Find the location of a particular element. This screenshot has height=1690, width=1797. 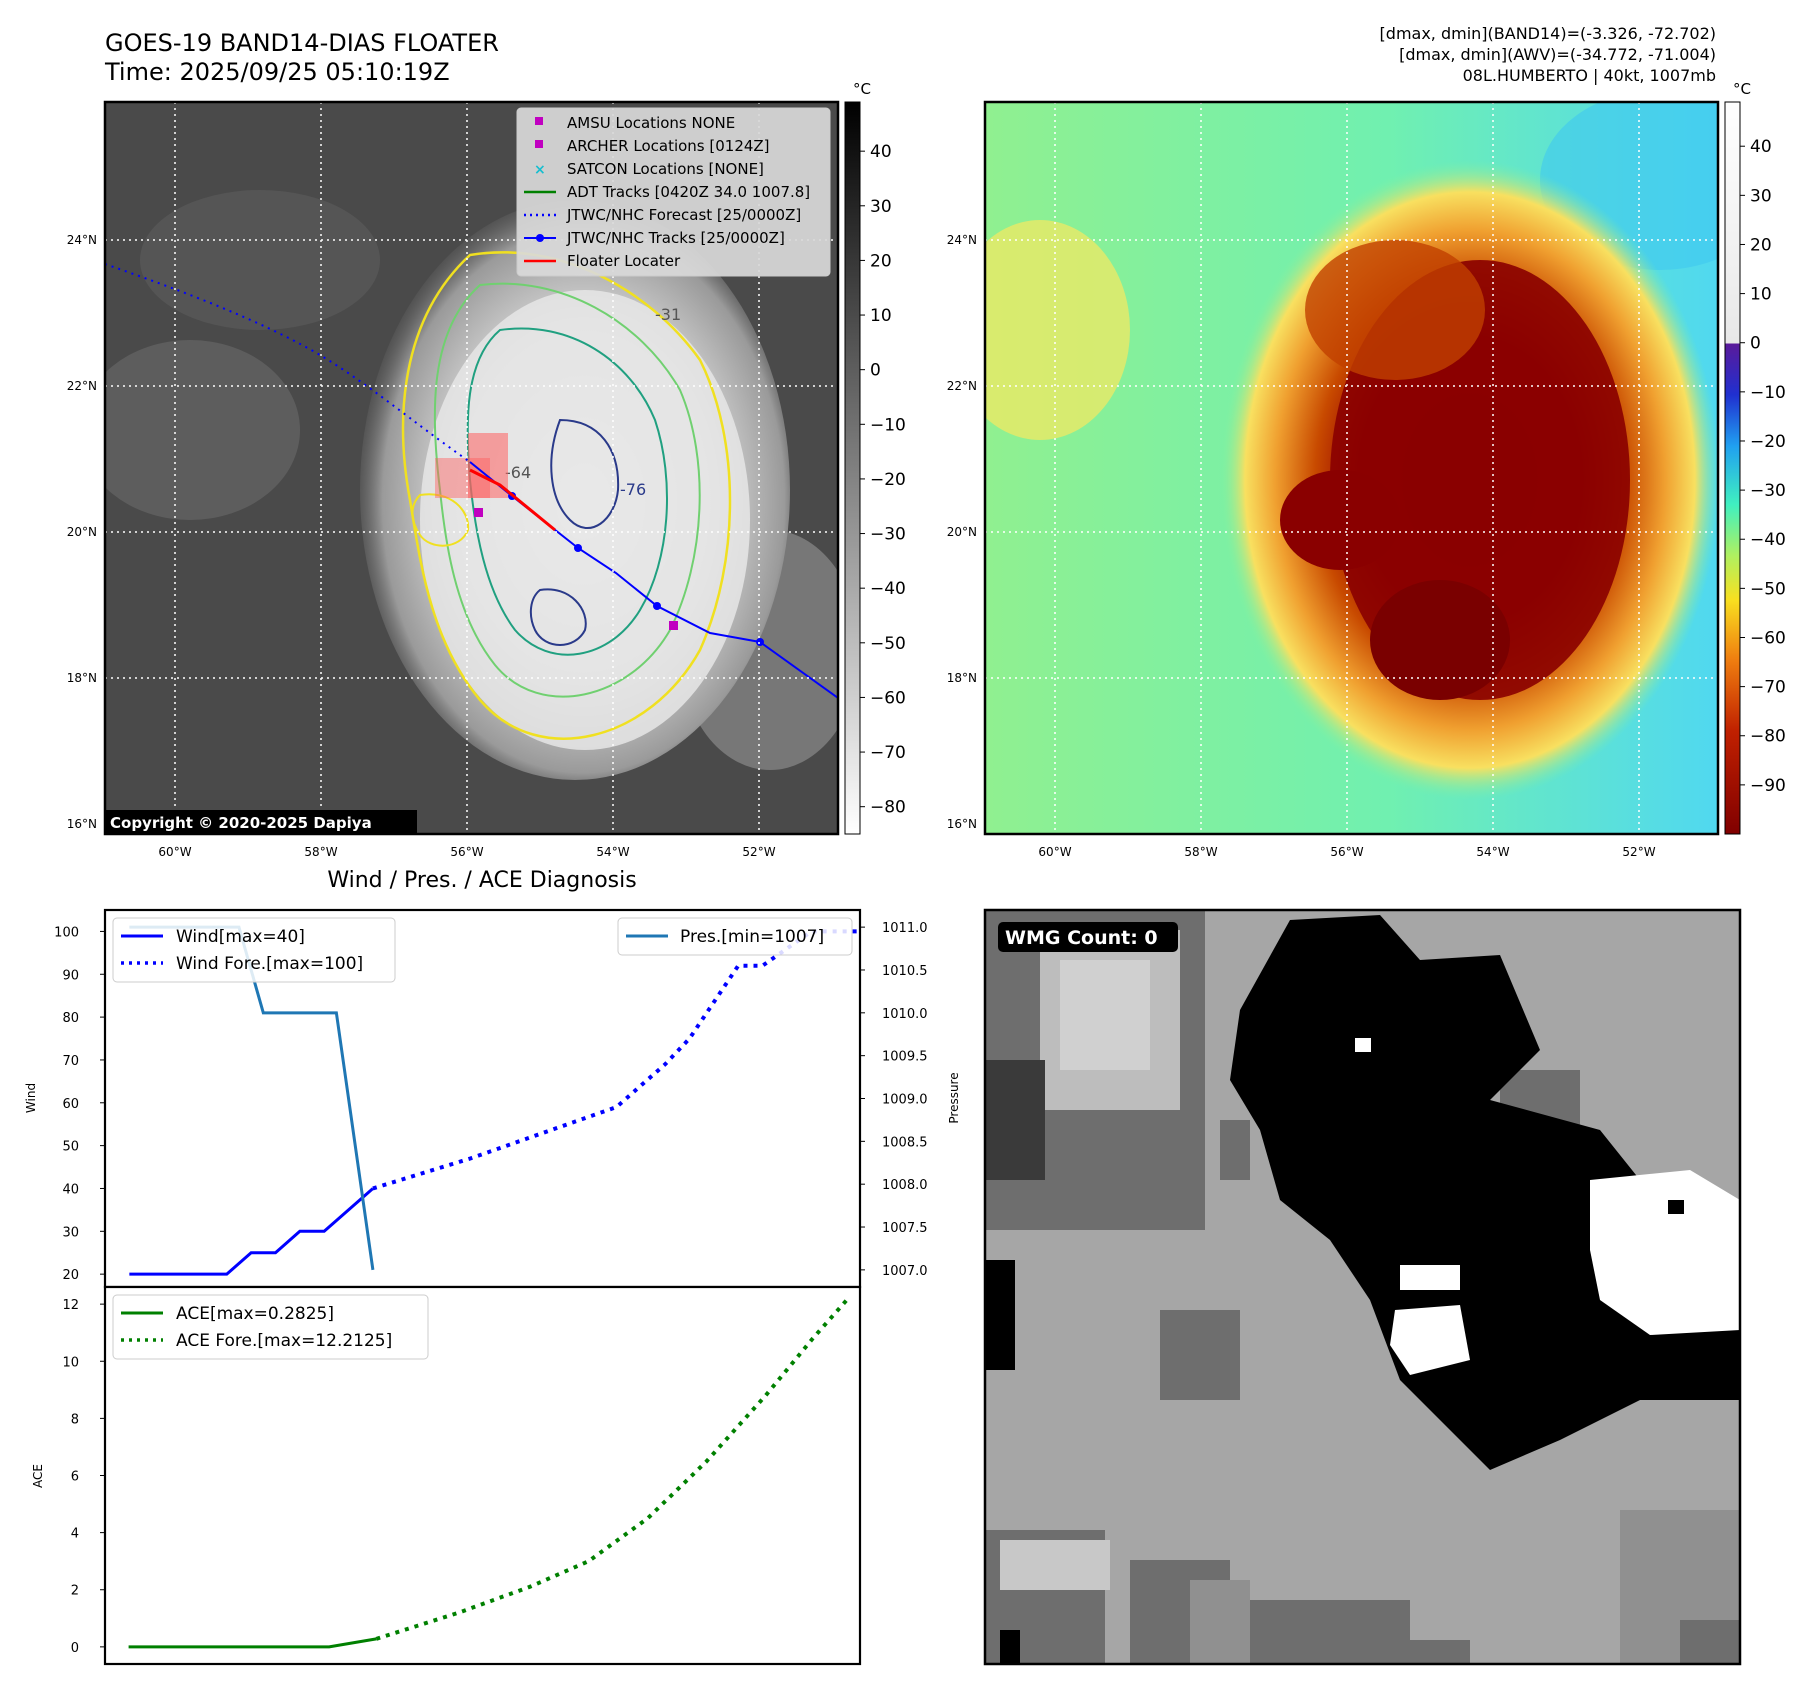

info-band14: [dmax, dmin](BAND14)=(-3.326, -72.702) is located at coordinates (1548, 33).